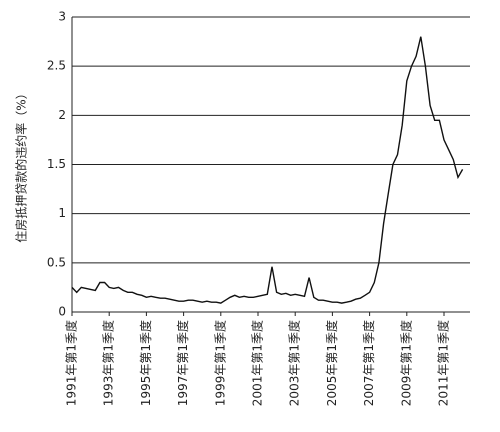  Describe the element at coordinates (219, 363) in the screenshot. I see `x-tick-label: 1999年第1季度` at that location.